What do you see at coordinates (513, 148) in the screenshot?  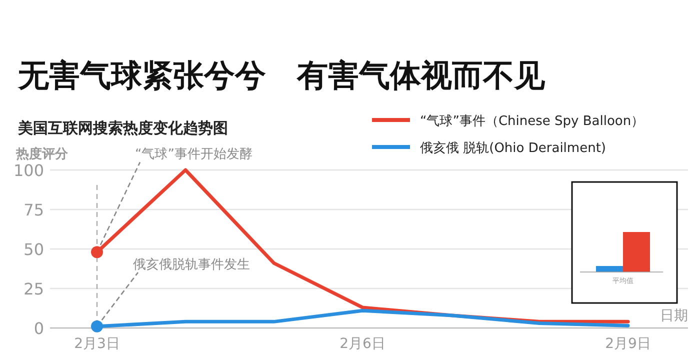 I see `legend-label: 俄亥俄 脱轨(Ohio Derailment)` at bounding box center [513, 148].